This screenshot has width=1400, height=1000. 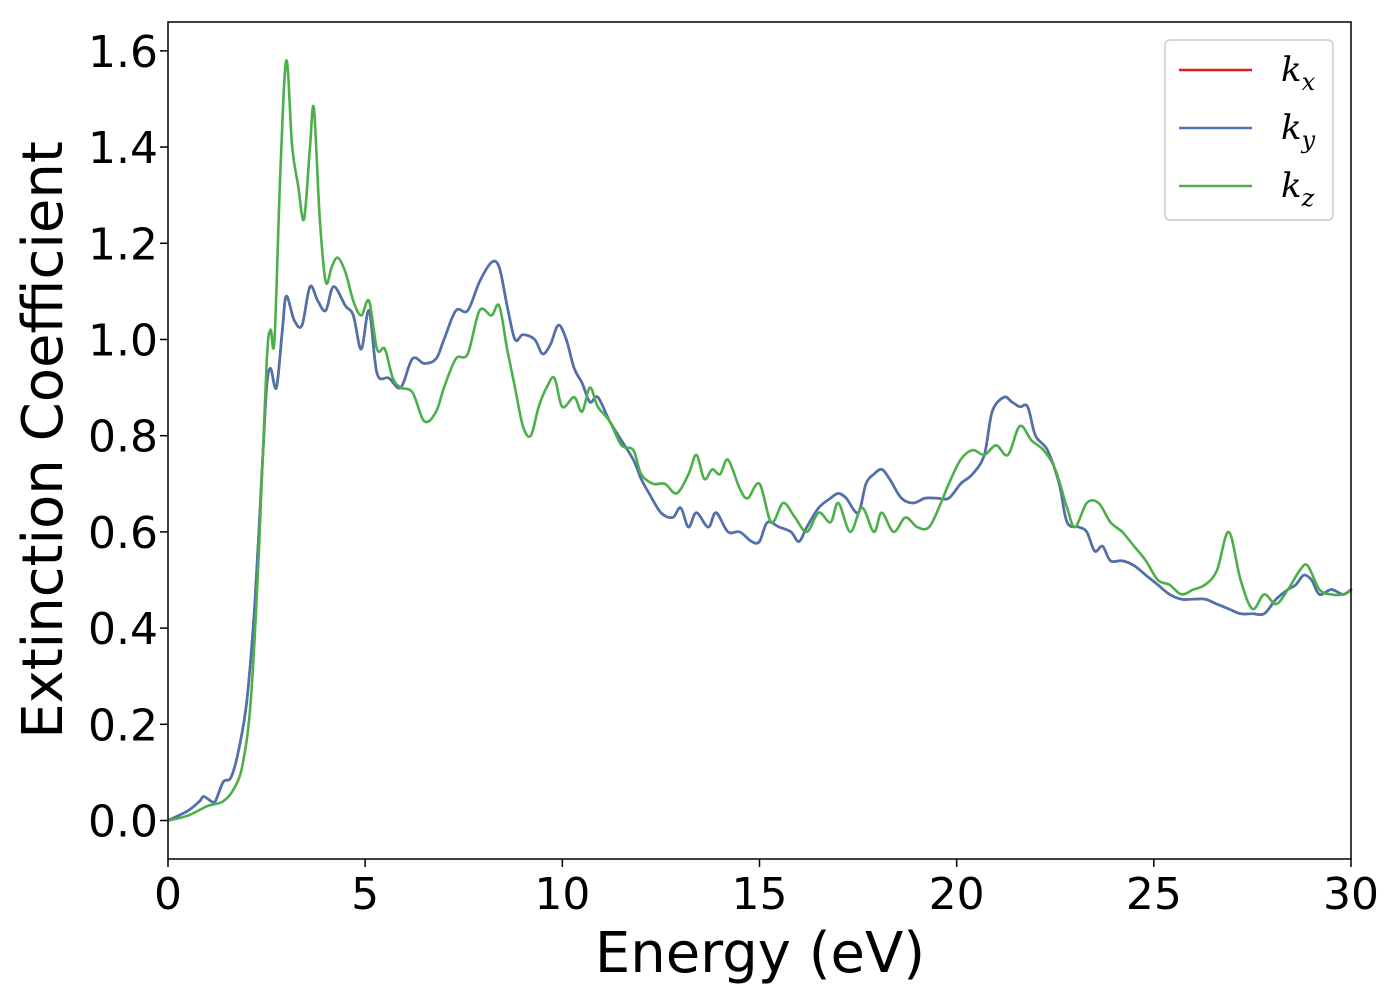 What do you see at coordinates (957, 894) in the screenshot?
I see `x-tick-label: 20` at bounding box center [957, 894].